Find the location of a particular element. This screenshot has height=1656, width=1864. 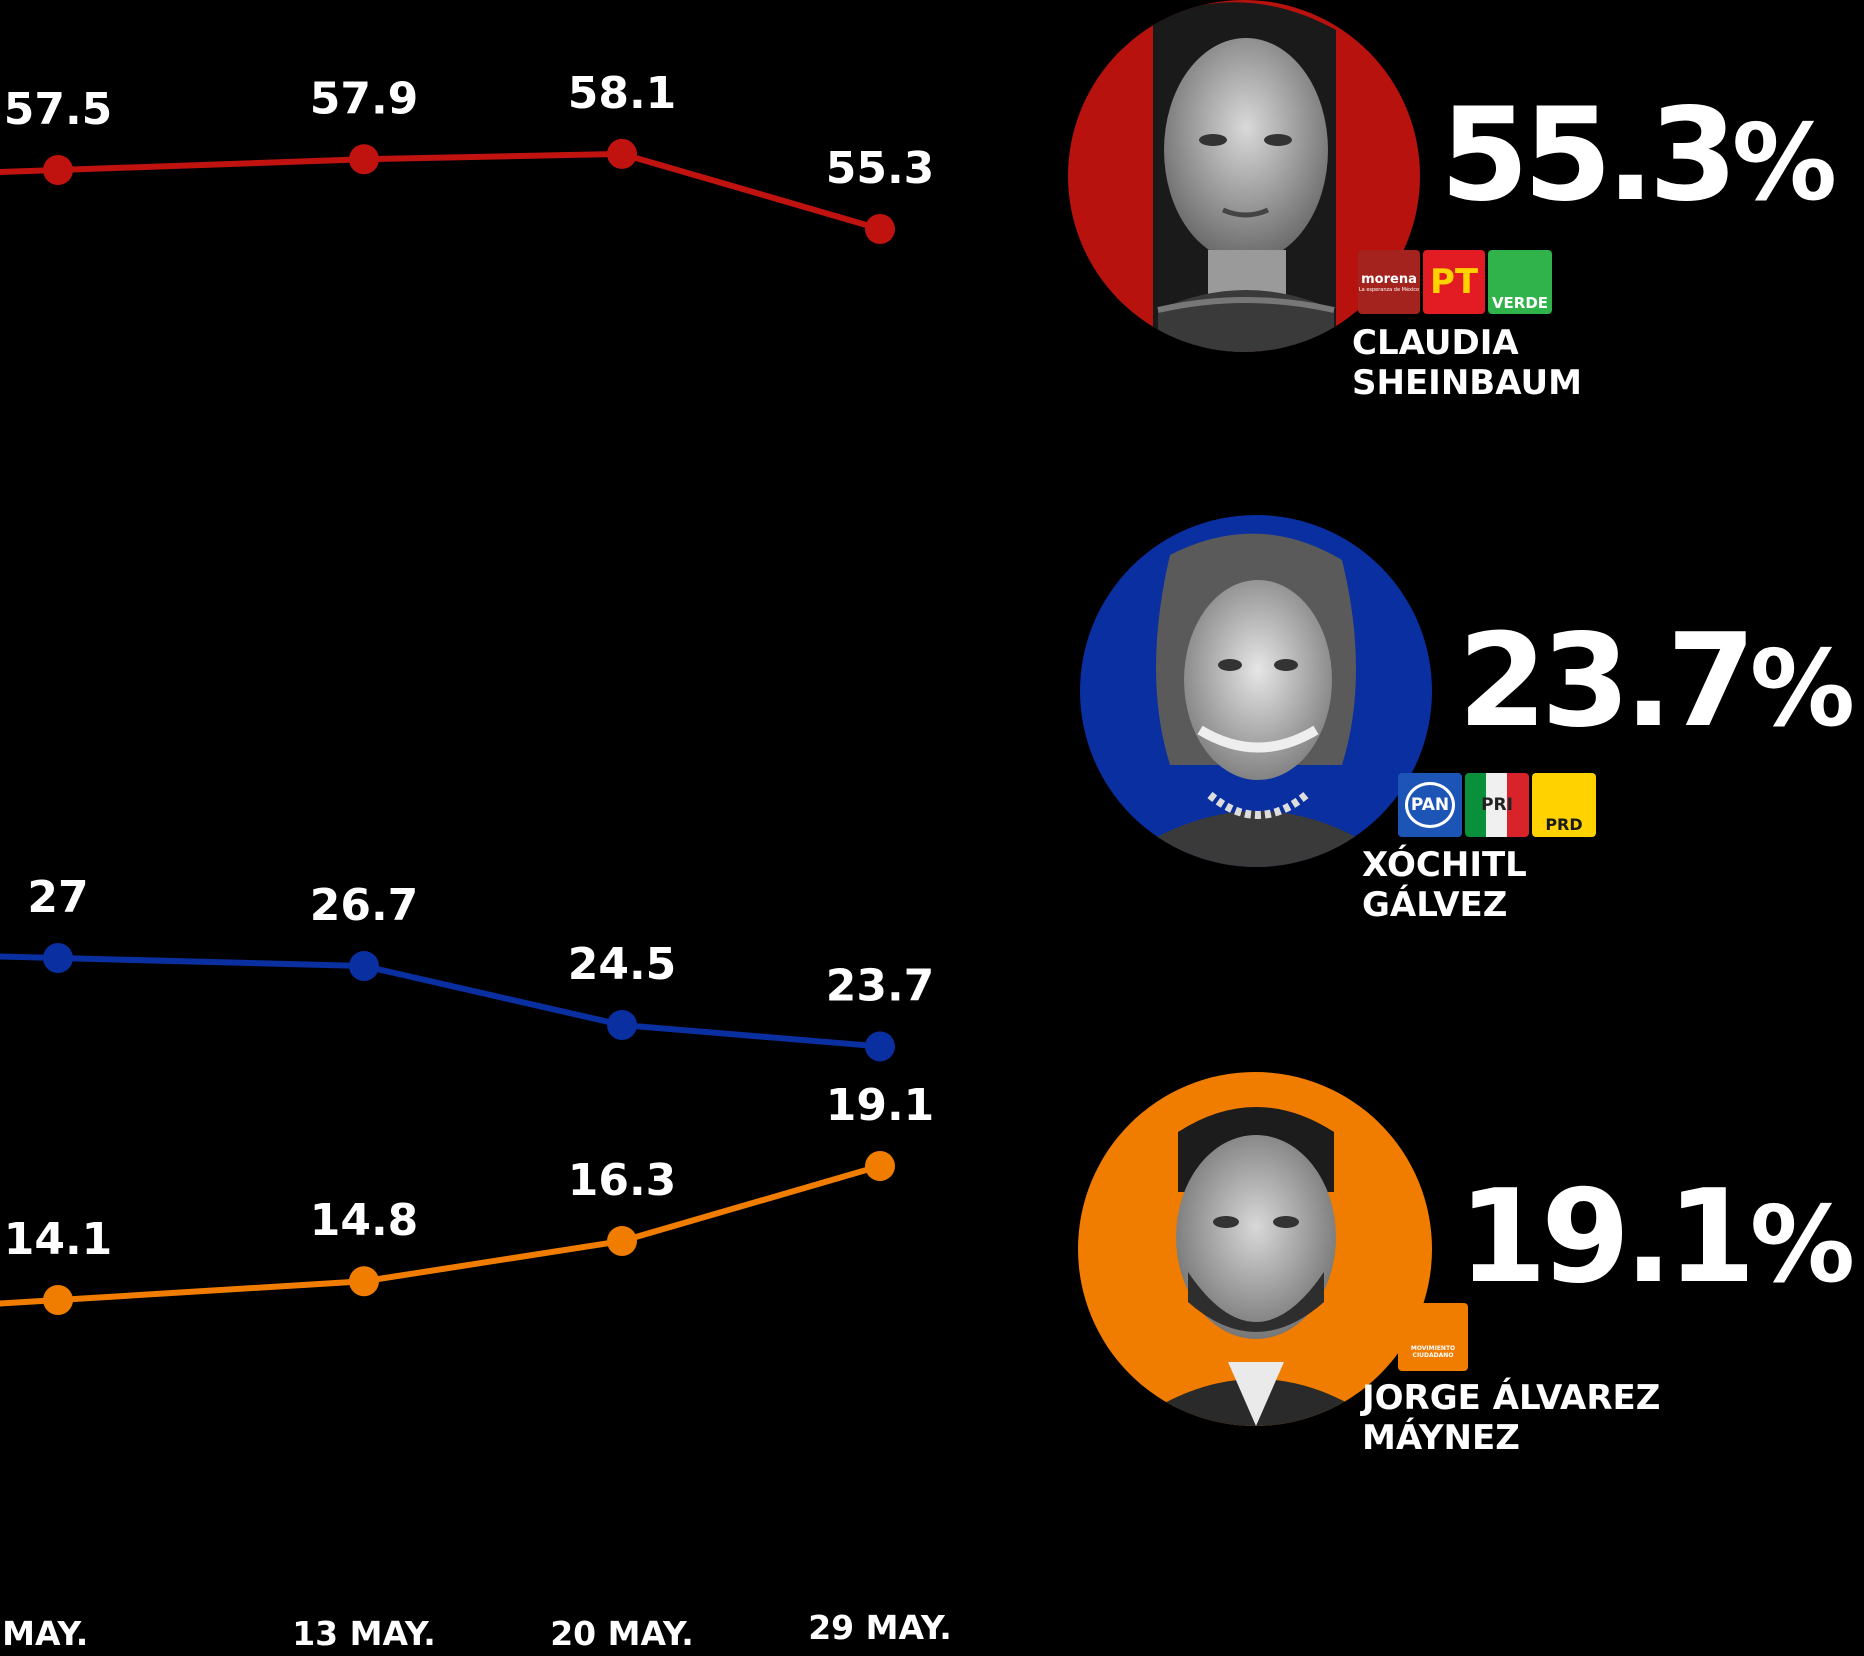

data-label-0-0: 57.5 is located at coordinates (58, 109).